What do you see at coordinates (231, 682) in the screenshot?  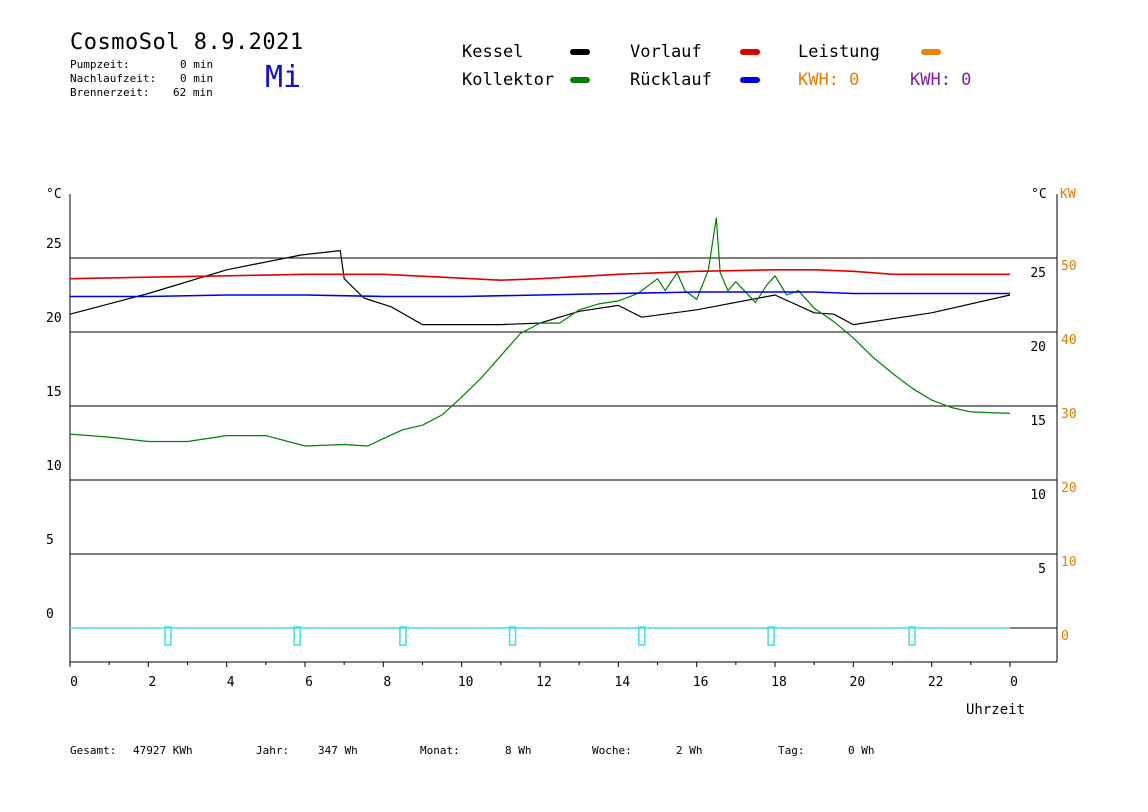 I see `x-tick-label: 4` at bounding box center [231, 682].